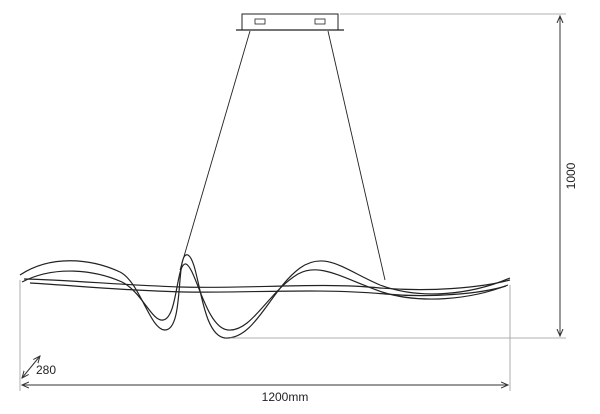  Describe the element at coordinates (46, 370) in the screenshot. I see `depth-label: 280` at that location.